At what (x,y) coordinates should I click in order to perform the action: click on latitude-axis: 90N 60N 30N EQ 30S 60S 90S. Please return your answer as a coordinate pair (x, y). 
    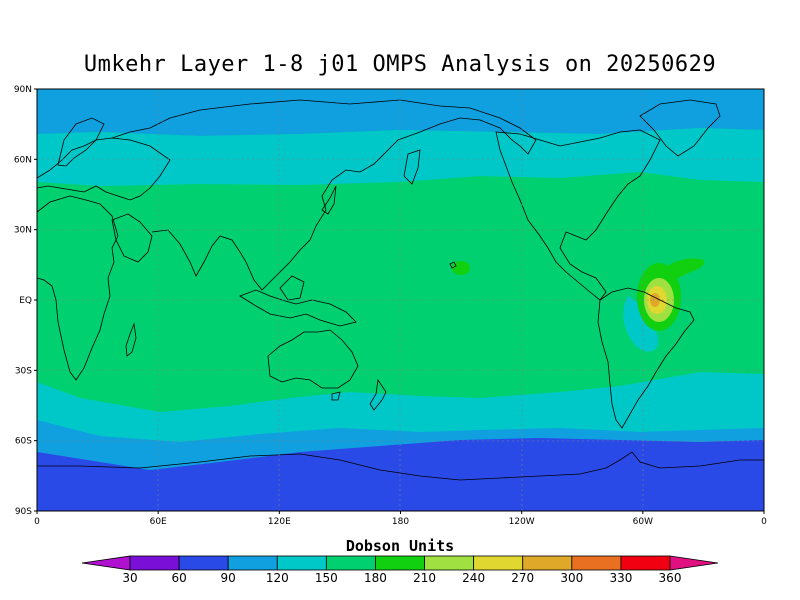
    Looking at the image, I should click on (25, 301).